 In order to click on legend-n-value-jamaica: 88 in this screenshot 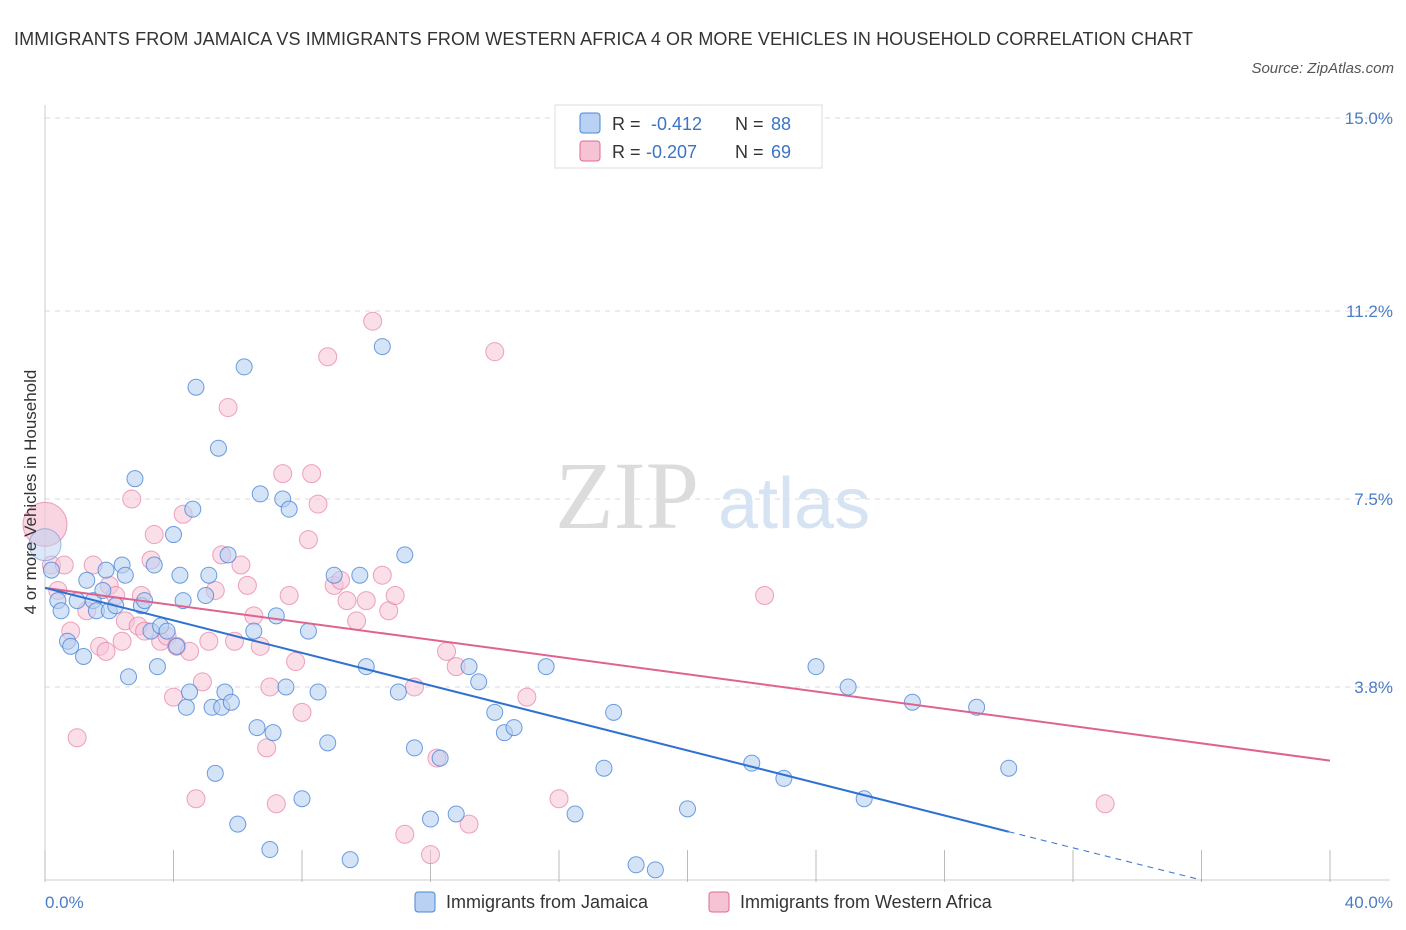, I will do `click(781, 124)`.